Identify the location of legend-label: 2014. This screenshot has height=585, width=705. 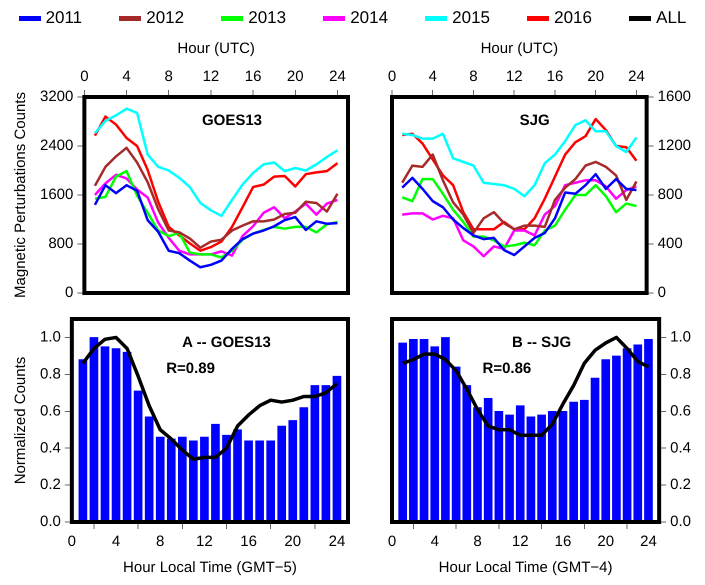
(369, 18).